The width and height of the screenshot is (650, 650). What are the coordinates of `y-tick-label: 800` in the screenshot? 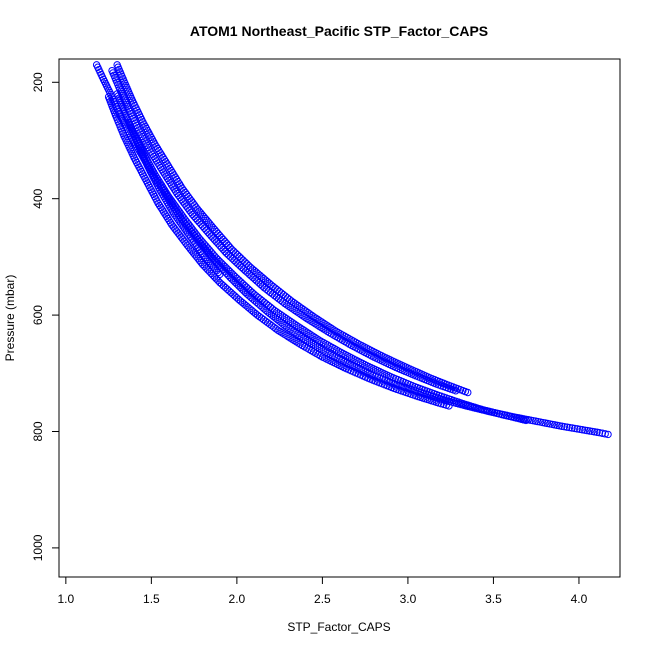 It's located at (38, 431).